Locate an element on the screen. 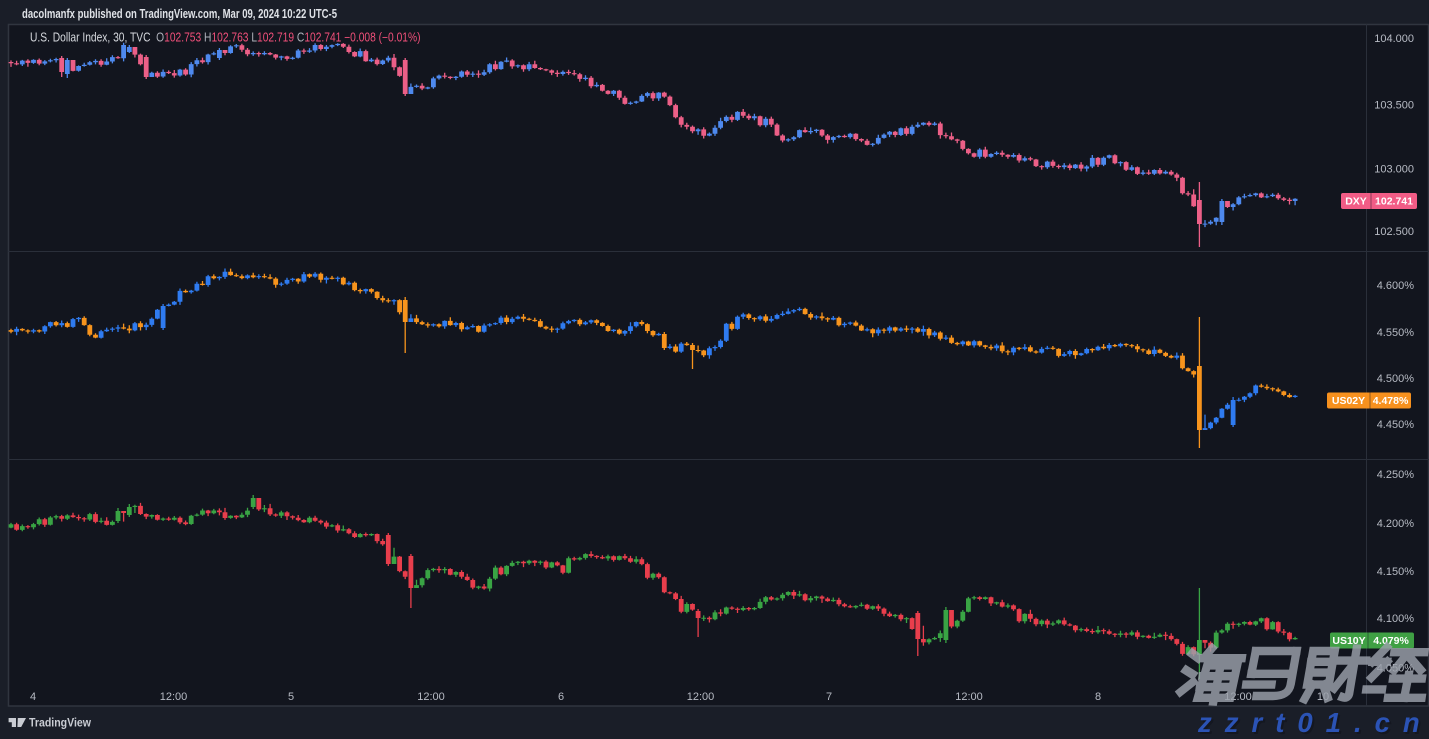 The image size is (1429, 739). svg-text: 4 is located at coordinates (33, 697).